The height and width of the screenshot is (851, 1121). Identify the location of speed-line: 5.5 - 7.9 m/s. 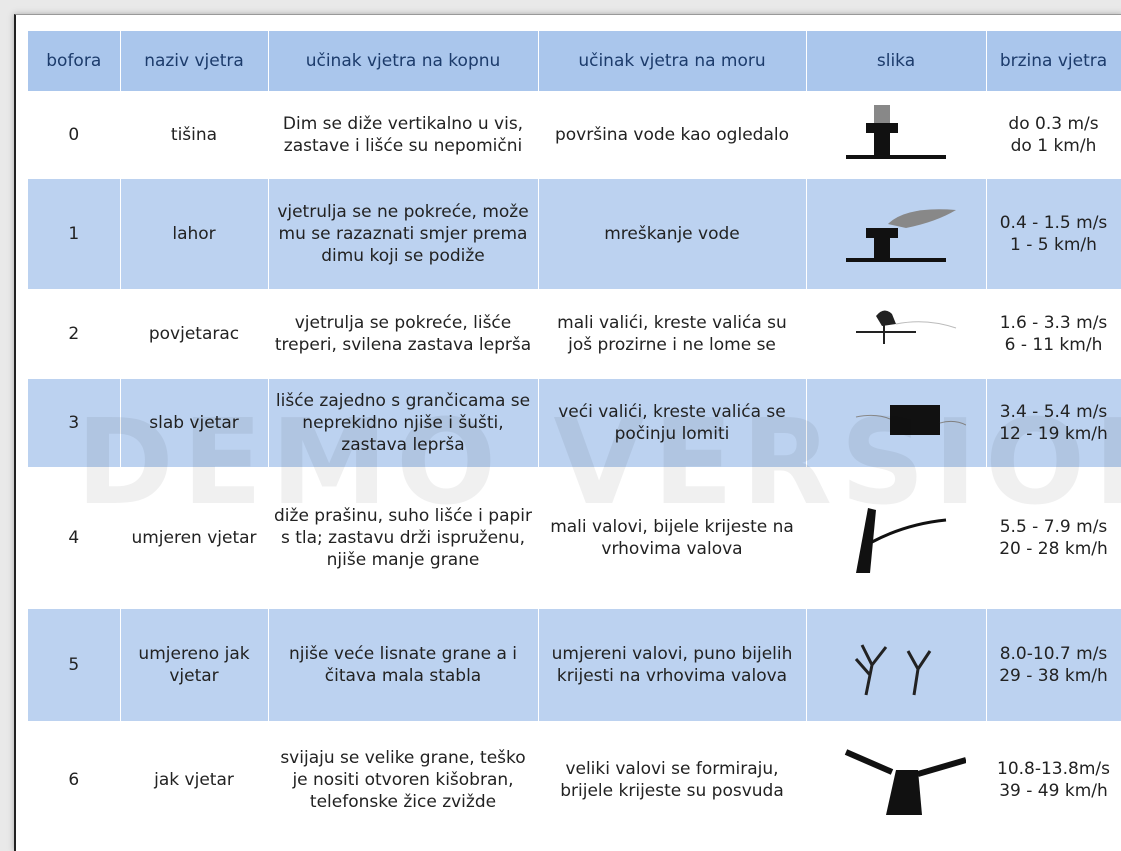
(1053, 527).